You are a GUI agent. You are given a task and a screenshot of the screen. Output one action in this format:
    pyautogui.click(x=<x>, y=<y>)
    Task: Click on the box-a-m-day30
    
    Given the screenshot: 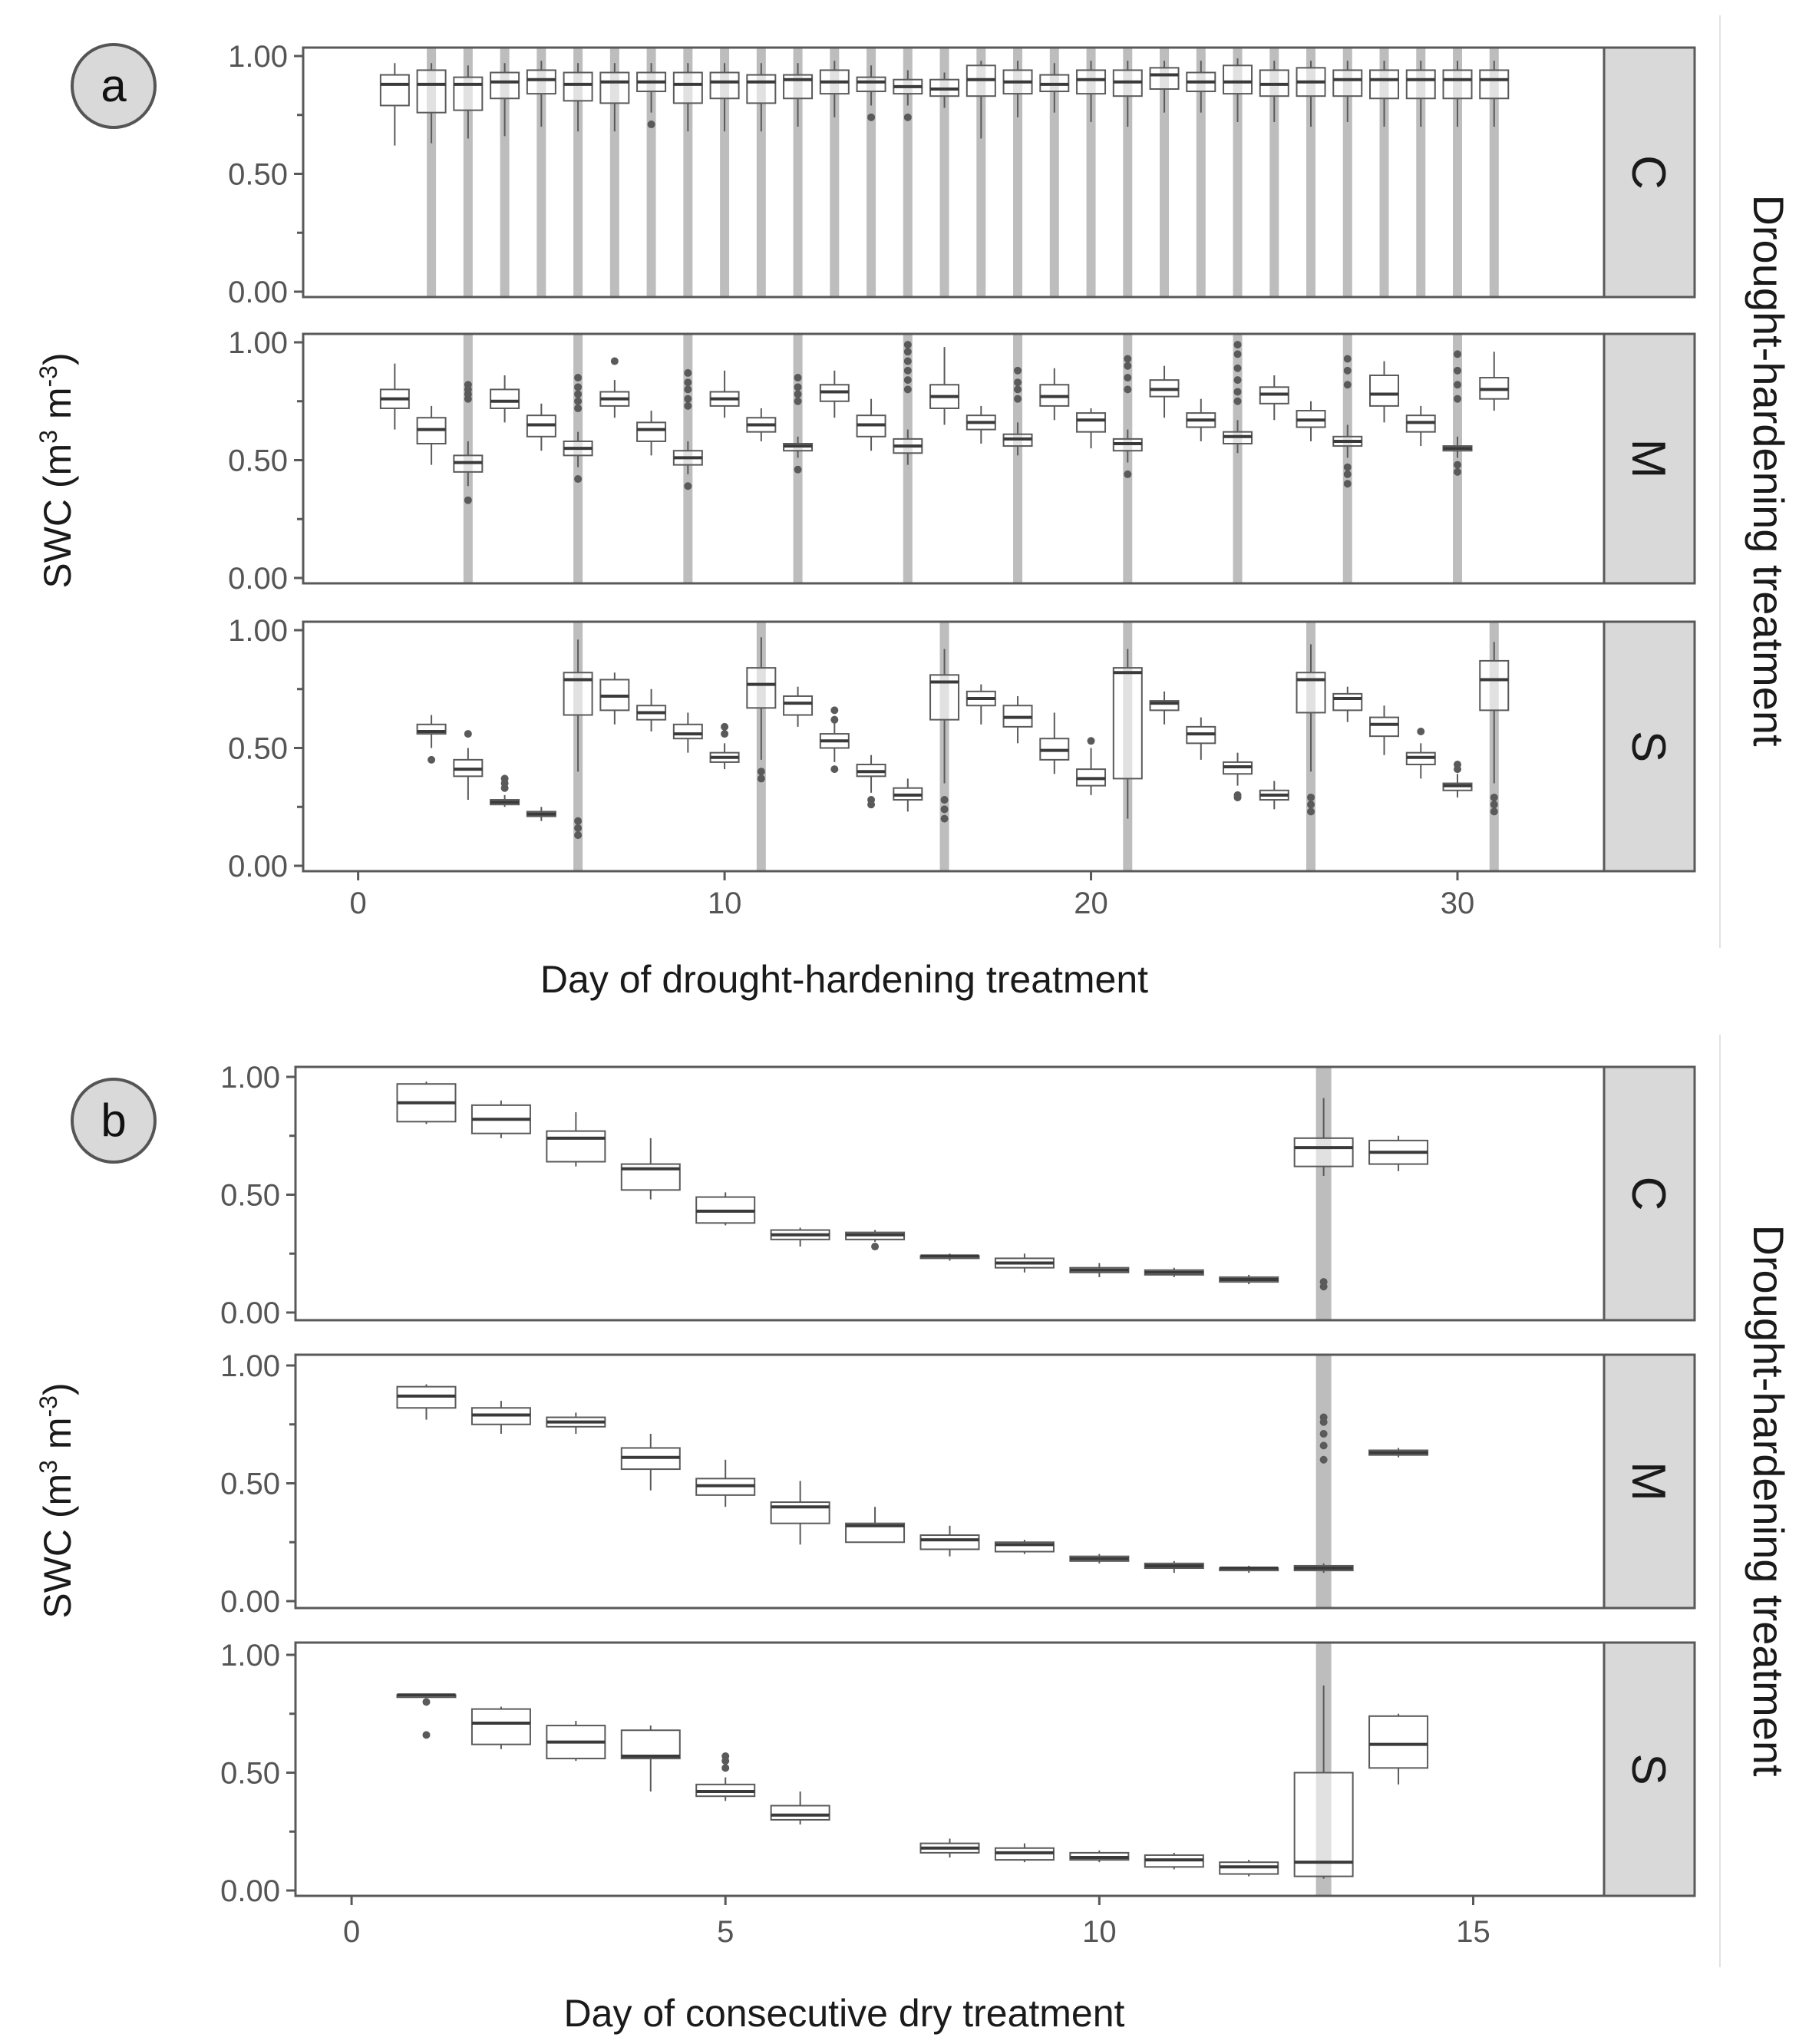 What is the action you would take?
    pyautogui.click(x=1457, y=413)
    